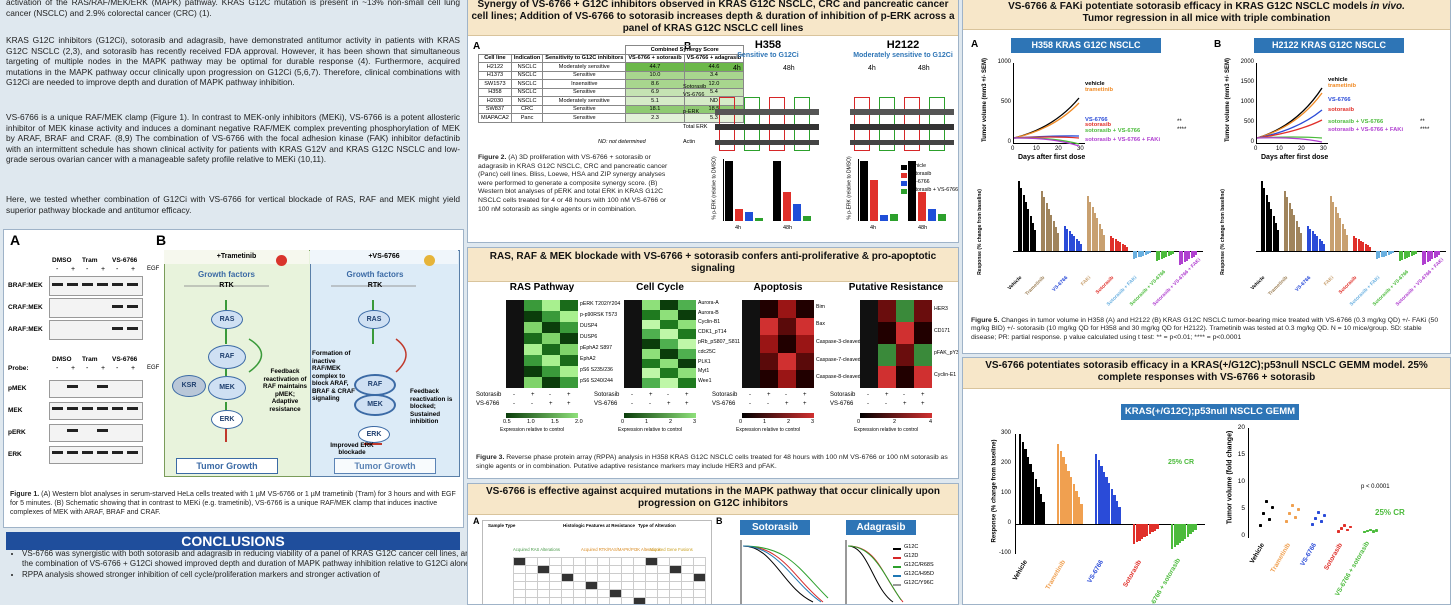  What do you see at coordinates (767, 127) in the screenshot?
I see `blot-strip` at bounding box center [767, 127].